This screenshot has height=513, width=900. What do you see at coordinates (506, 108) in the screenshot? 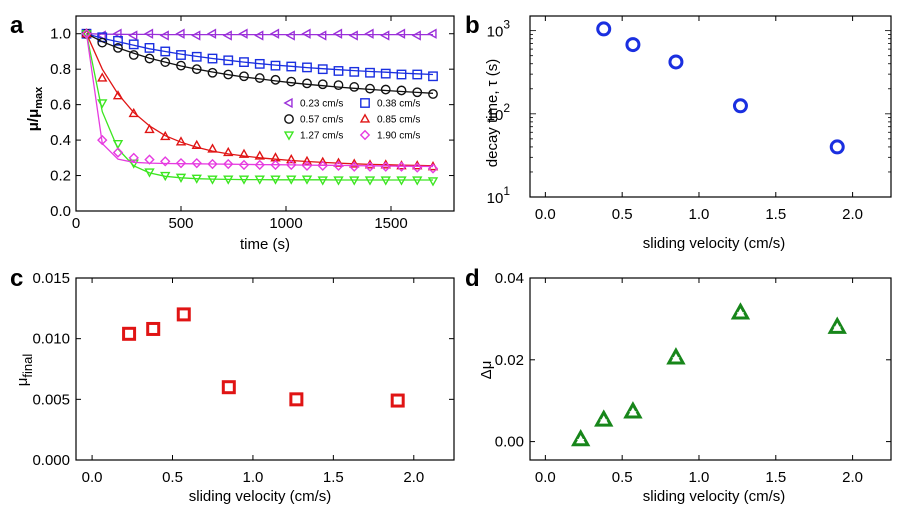
I see `panel-b-ytick-exp: 2` at bounding box center [506, 108].